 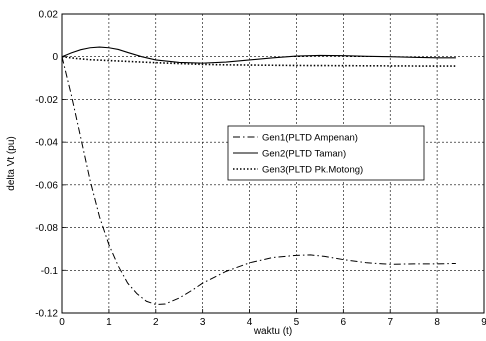 I want to click on x-tick-label: 1, so click(x=109, y=322).